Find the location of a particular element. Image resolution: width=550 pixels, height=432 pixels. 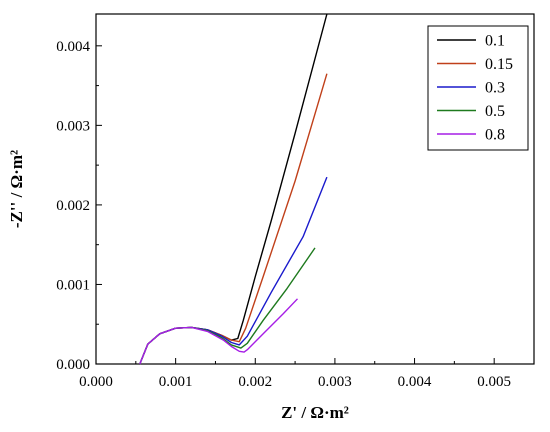

y-tick-label: 0.001 is located at coordinates (73, 285).